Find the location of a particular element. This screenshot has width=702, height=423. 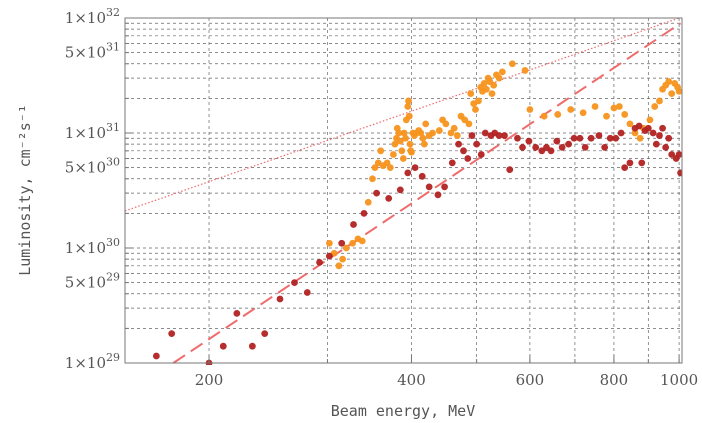

x-tick-label: 800 is located at coordinates (614, 380).